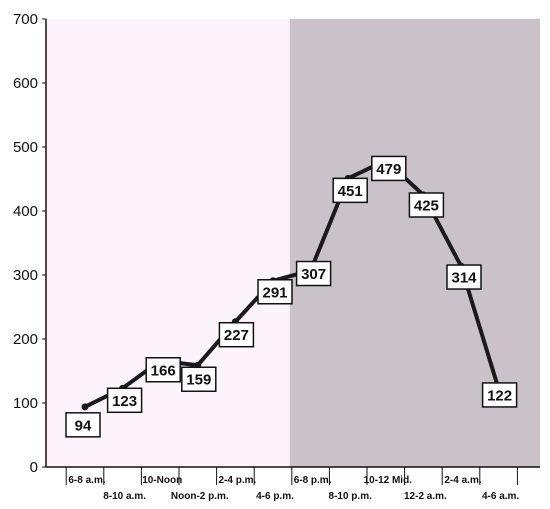 The width and height of the screenshot is (550, 509). I want to click on x-tick-label: 8-10 a.m., so click(124, 496).